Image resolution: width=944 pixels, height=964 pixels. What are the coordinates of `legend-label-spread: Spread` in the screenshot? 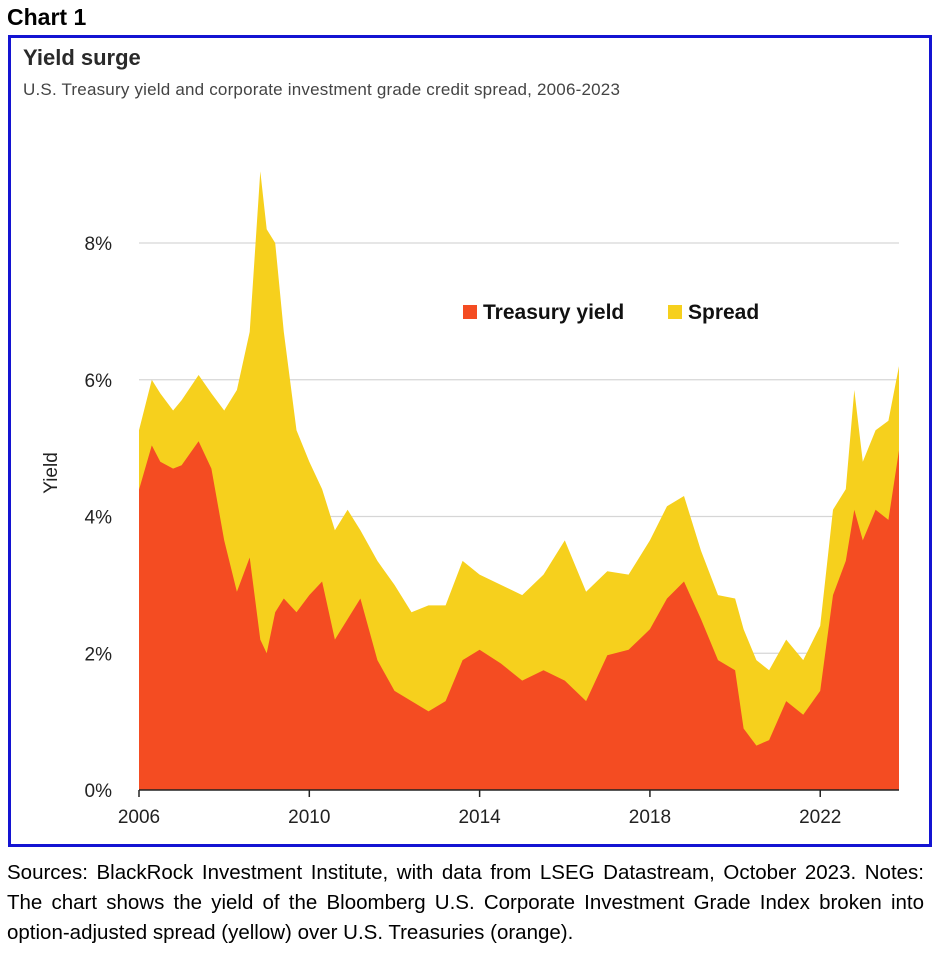 It's located at (723, 312).